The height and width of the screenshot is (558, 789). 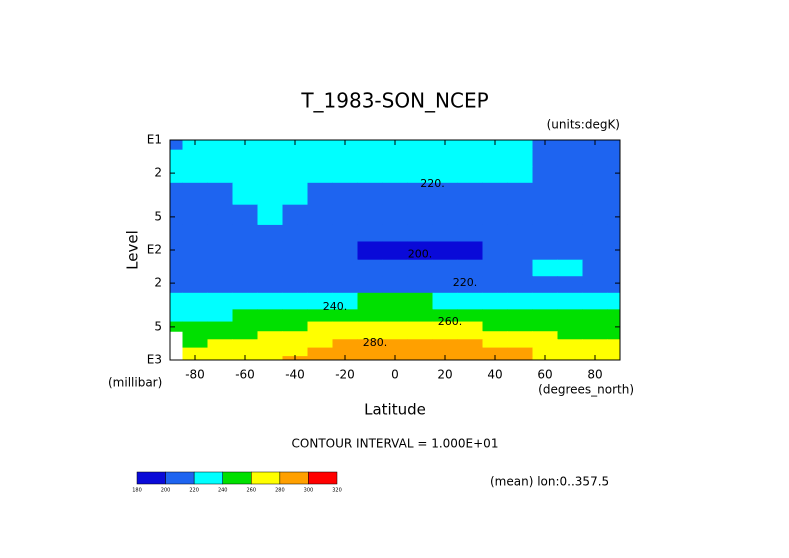 I want to click on colorbar-label: 260, so click(x=252, y=491).